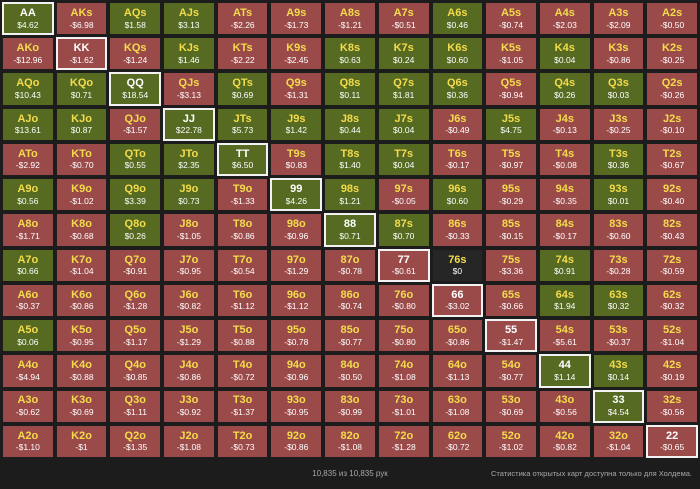 This screenshot has height=489, width=700. What do you see at coordinates (28, 371) in the screenshot?
I see `hand-cell-a4o: A4o -$4.94` at bounding box center [28, 371].